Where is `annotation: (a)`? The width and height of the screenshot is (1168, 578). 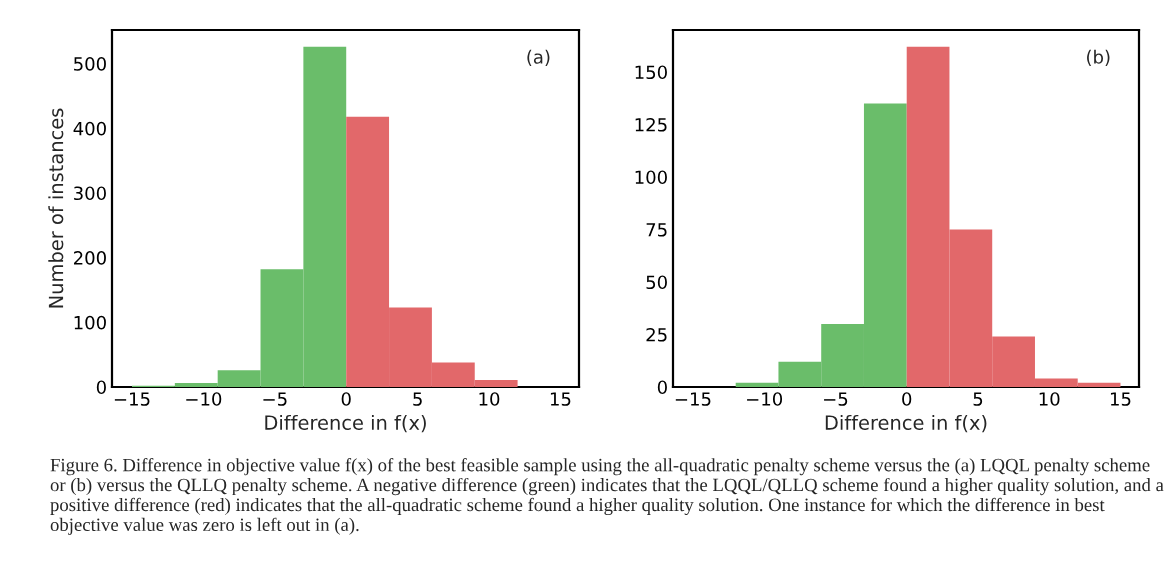
annotation: (a) is located at coordinates (538, 57).